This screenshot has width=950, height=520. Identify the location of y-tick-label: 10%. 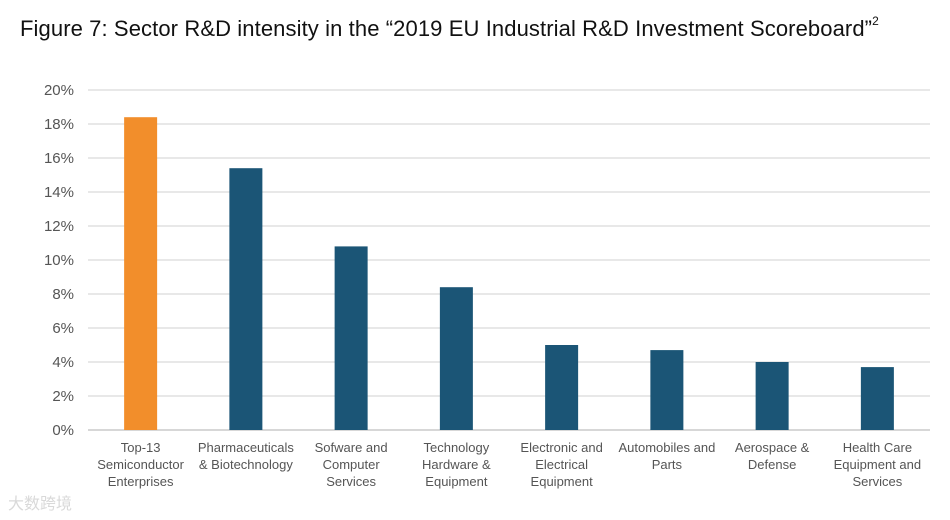
(59, 260).